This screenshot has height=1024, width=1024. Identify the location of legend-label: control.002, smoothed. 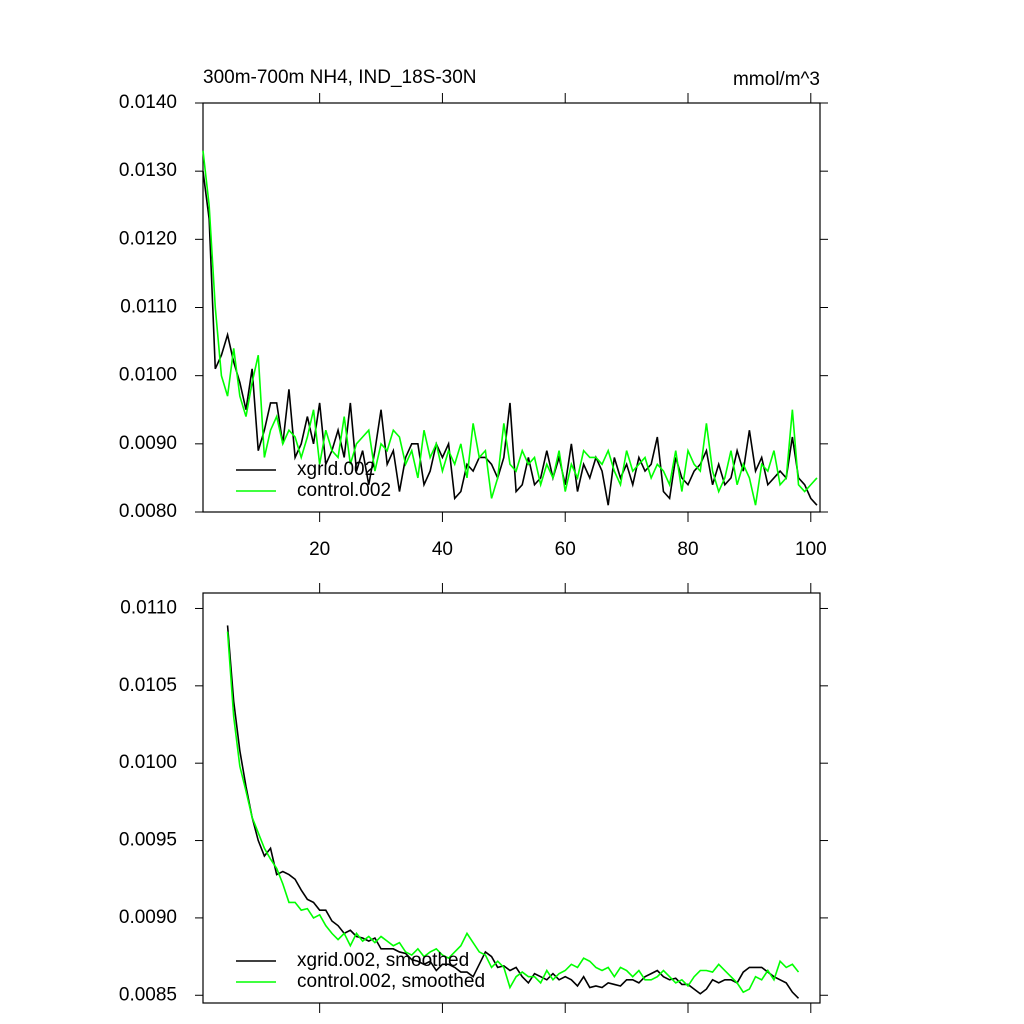
(391, 981).